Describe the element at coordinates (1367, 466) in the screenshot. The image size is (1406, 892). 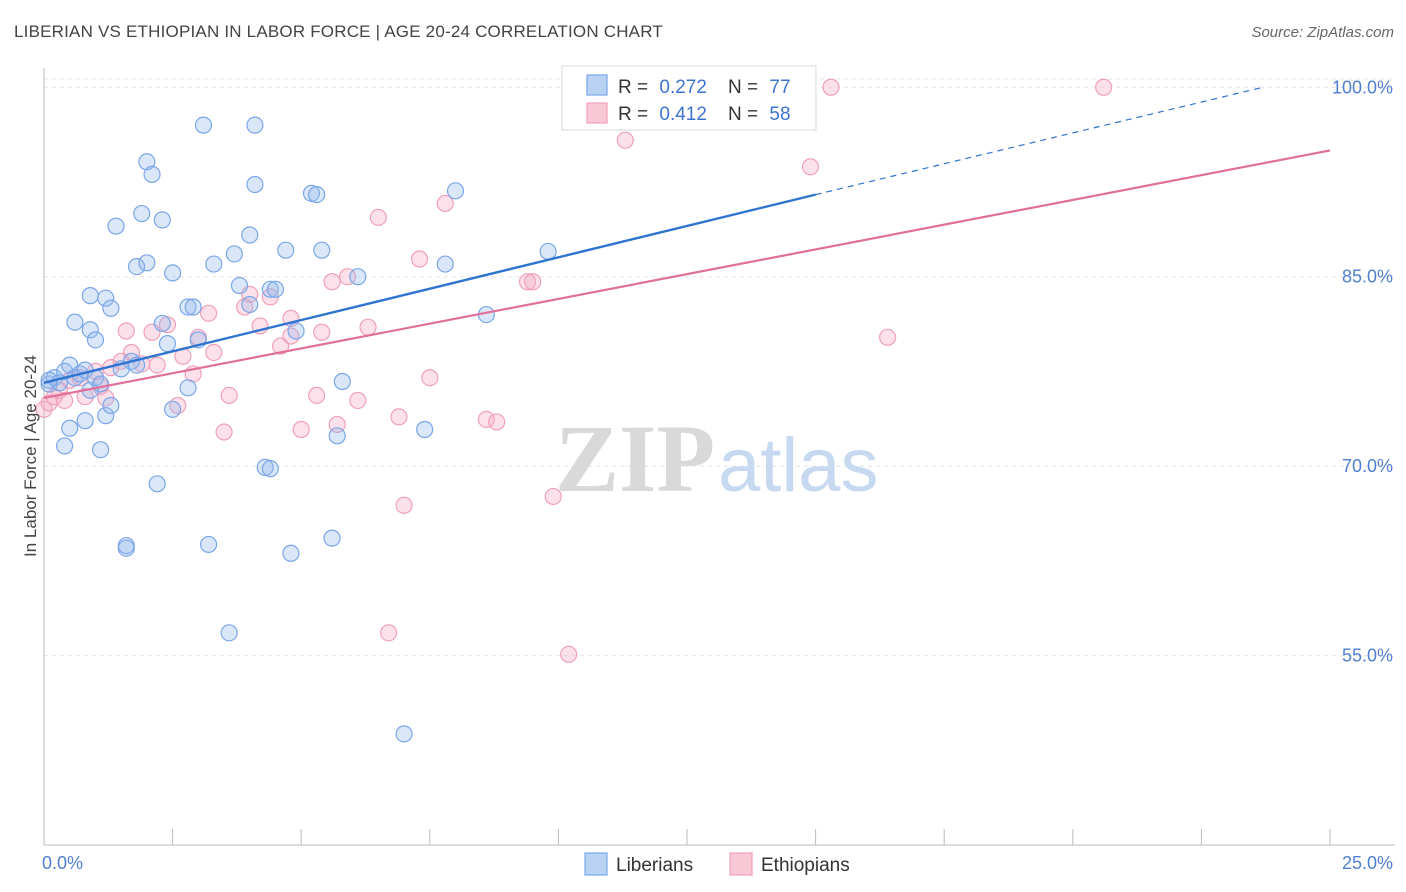
I see `y-tick-label-1: 70.0%` at that location.